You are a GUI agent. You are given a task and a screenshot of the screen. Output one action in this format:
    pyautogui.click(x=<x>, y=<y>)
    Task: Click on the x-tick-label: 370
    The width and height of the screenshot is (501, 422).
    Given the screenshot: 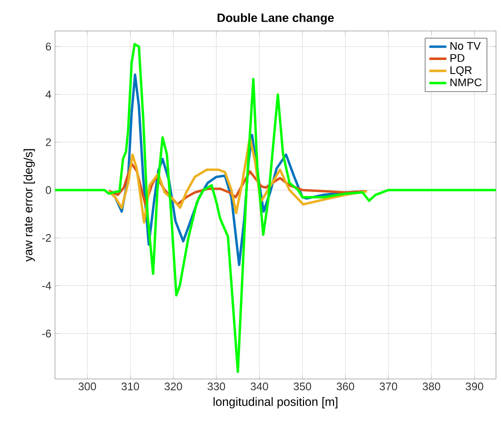 What is the action you would take?
    pyautogui.click(x=389, y=386)
    